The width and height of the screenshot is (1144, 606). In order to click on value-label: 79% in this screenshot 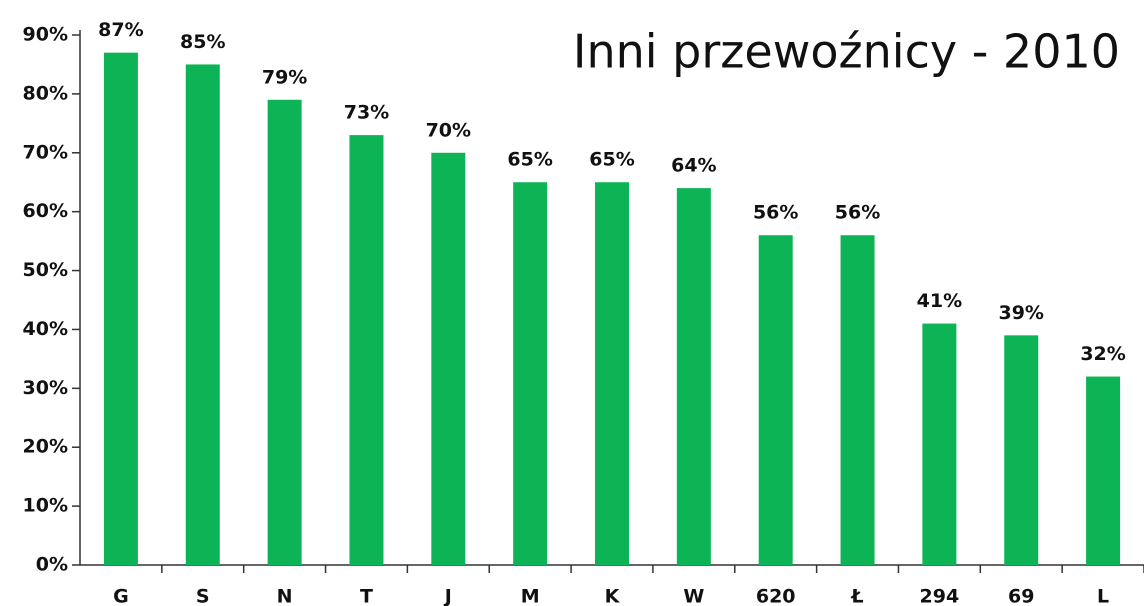, I will do `click(284, 77)`.